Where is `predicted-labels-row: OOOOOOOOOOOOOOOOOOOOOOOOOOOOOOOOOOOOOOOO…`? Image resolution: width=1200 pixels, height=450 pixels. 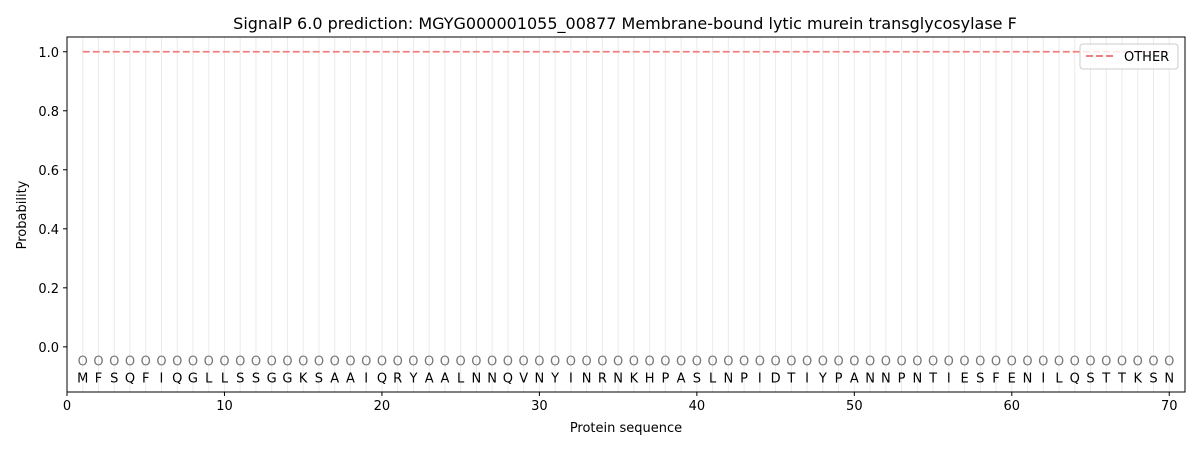
predicted-labels-row: OOOOOOOOOOOOOOOOOOOOOOOOOOOOOOOOOOOOOOOO… is located at coordinates (626, 362).